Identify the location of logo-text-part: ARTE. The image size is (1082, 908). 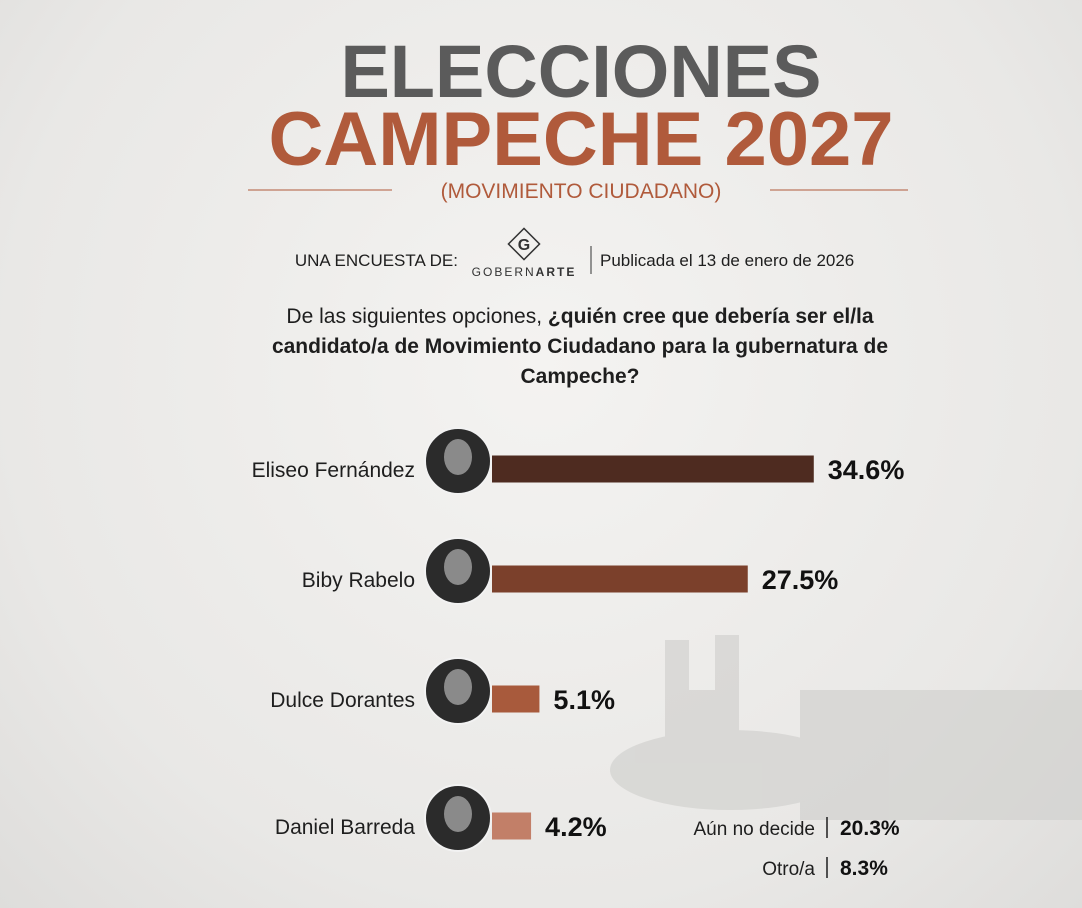
(556, 272).